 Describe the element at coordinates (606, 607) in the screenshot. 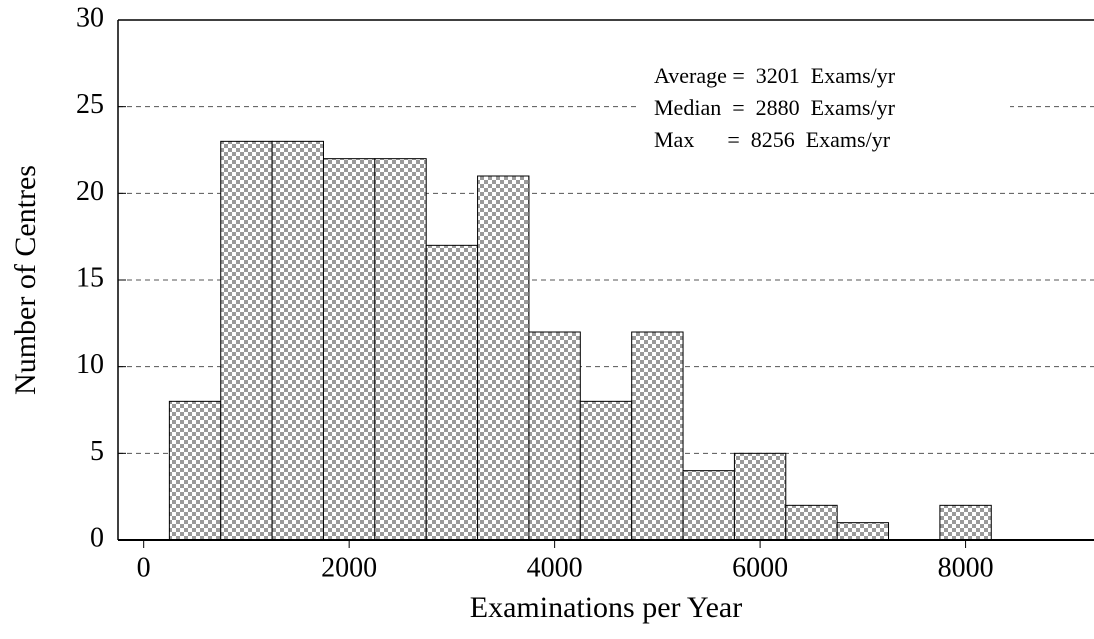

I see `x-axis-title: Examinations per Year` at that location.